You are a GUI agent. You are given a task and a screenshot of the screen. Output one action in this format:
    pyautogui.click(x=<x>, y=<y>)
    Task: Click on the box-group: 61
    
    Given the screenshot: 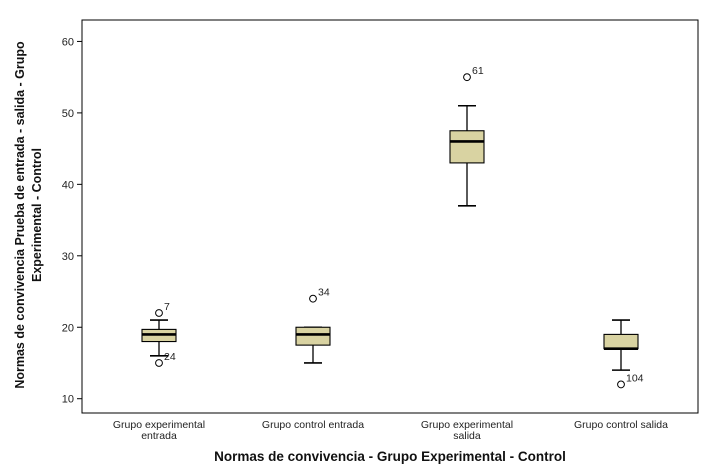 What is the action you would take?
    pyautogui.click(x=467, y=136)
    